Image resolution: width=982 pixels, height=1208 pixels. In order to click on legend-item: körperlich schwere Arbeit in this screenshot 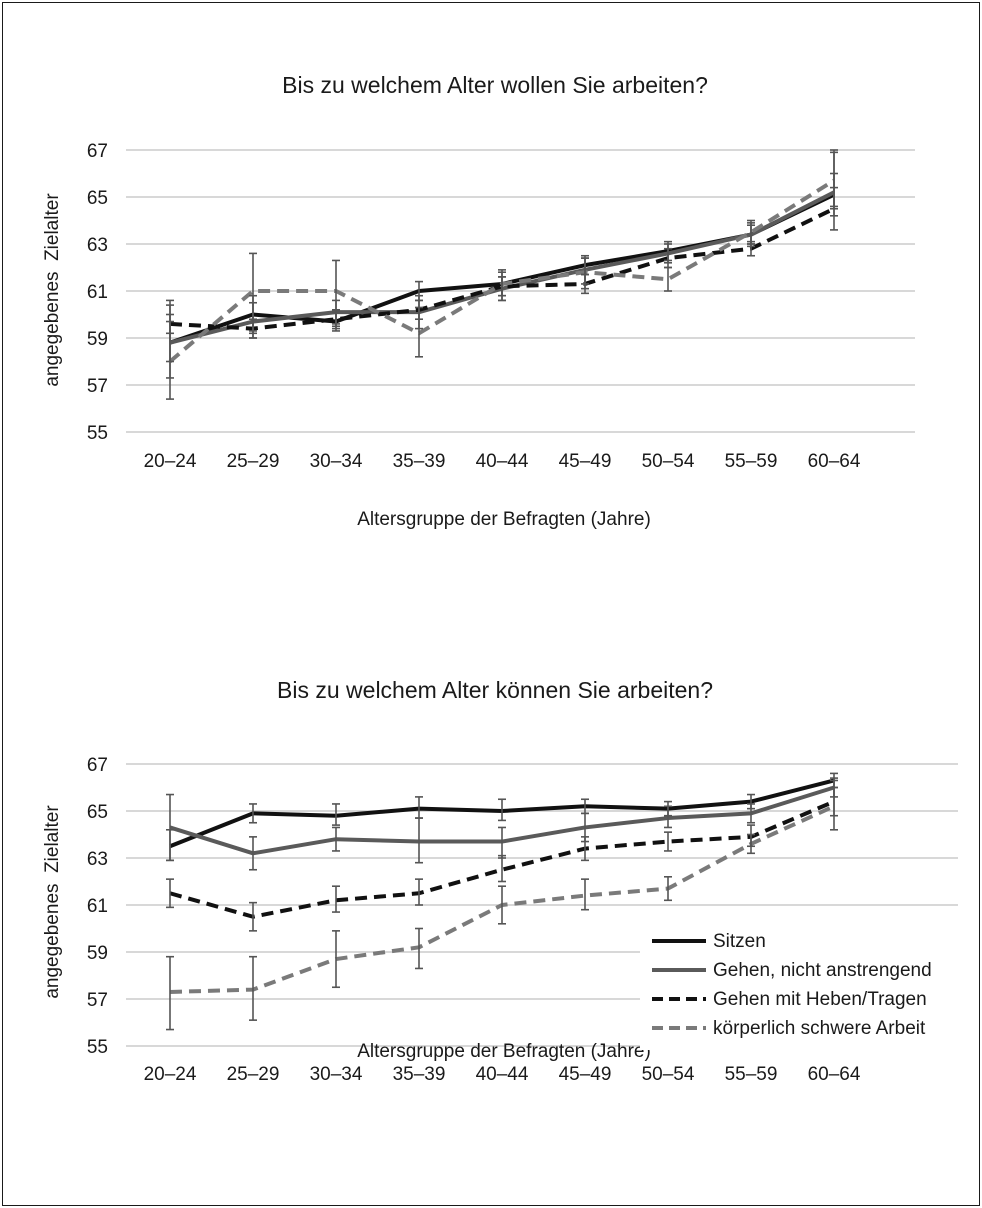, I will do `click(789, 1028)`.